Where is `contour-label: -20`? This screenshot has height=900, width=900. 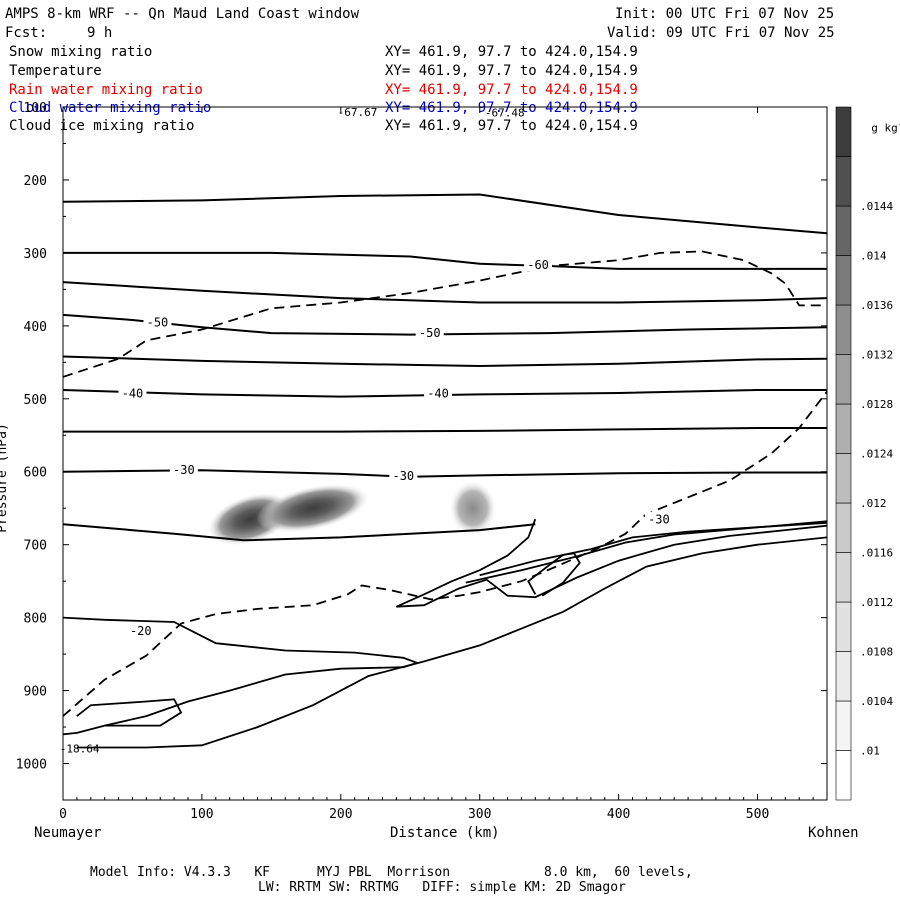 contour-label: -20 is located at coordinates (141, 631).